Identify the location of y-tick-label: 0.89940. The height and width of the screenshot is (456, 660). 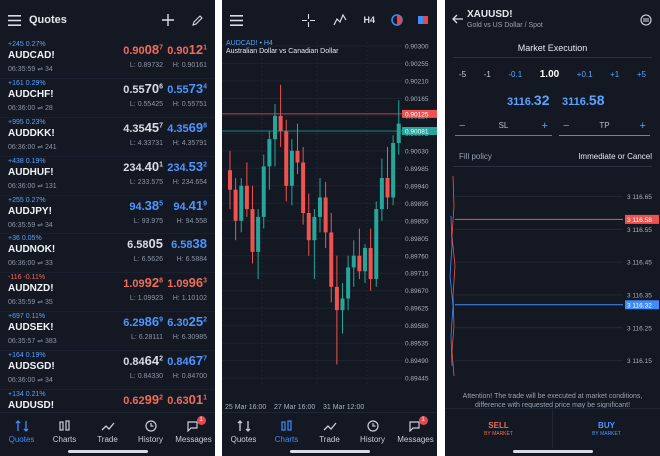
(417, 186).